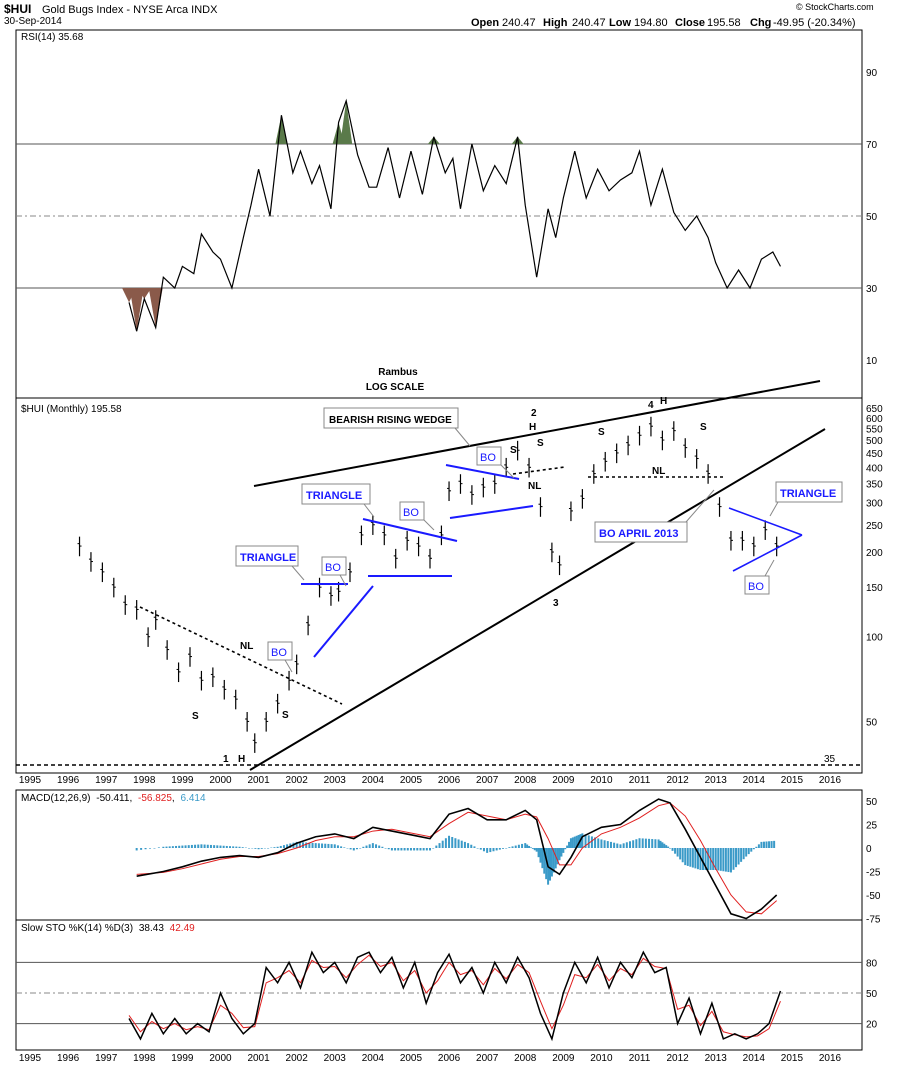 The width and height of the screenshot is (900, 1069). Describe the element at coordinates (519, 23) in the screenshot. I see `open-value: 240.47` at that location.